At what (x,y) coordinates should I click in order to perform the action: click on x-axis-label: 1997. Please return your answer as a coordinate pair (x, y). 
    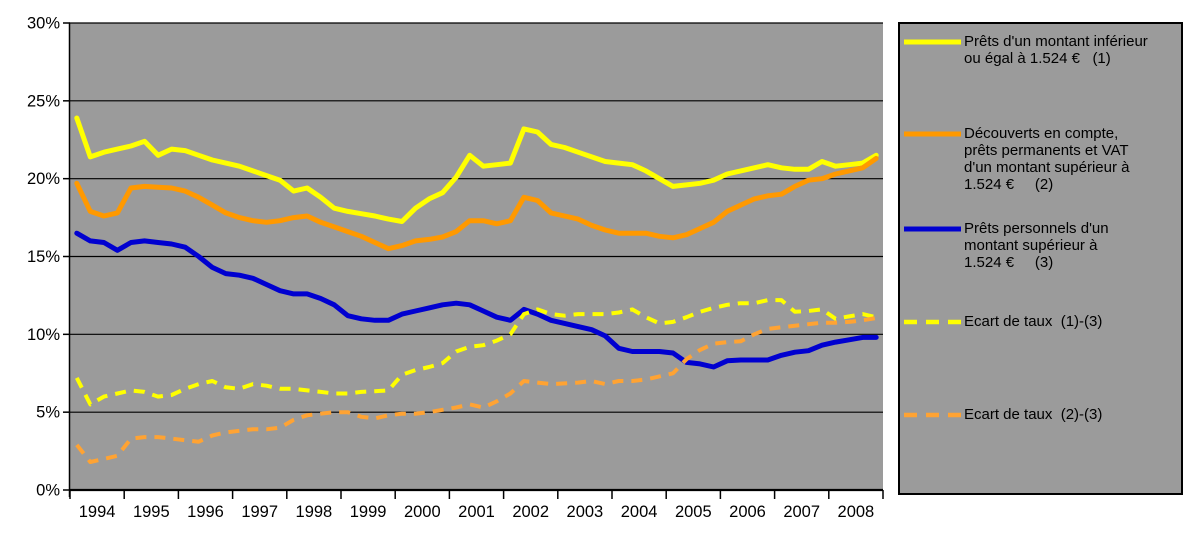
    Looking at the image, I should click on (259, 512).